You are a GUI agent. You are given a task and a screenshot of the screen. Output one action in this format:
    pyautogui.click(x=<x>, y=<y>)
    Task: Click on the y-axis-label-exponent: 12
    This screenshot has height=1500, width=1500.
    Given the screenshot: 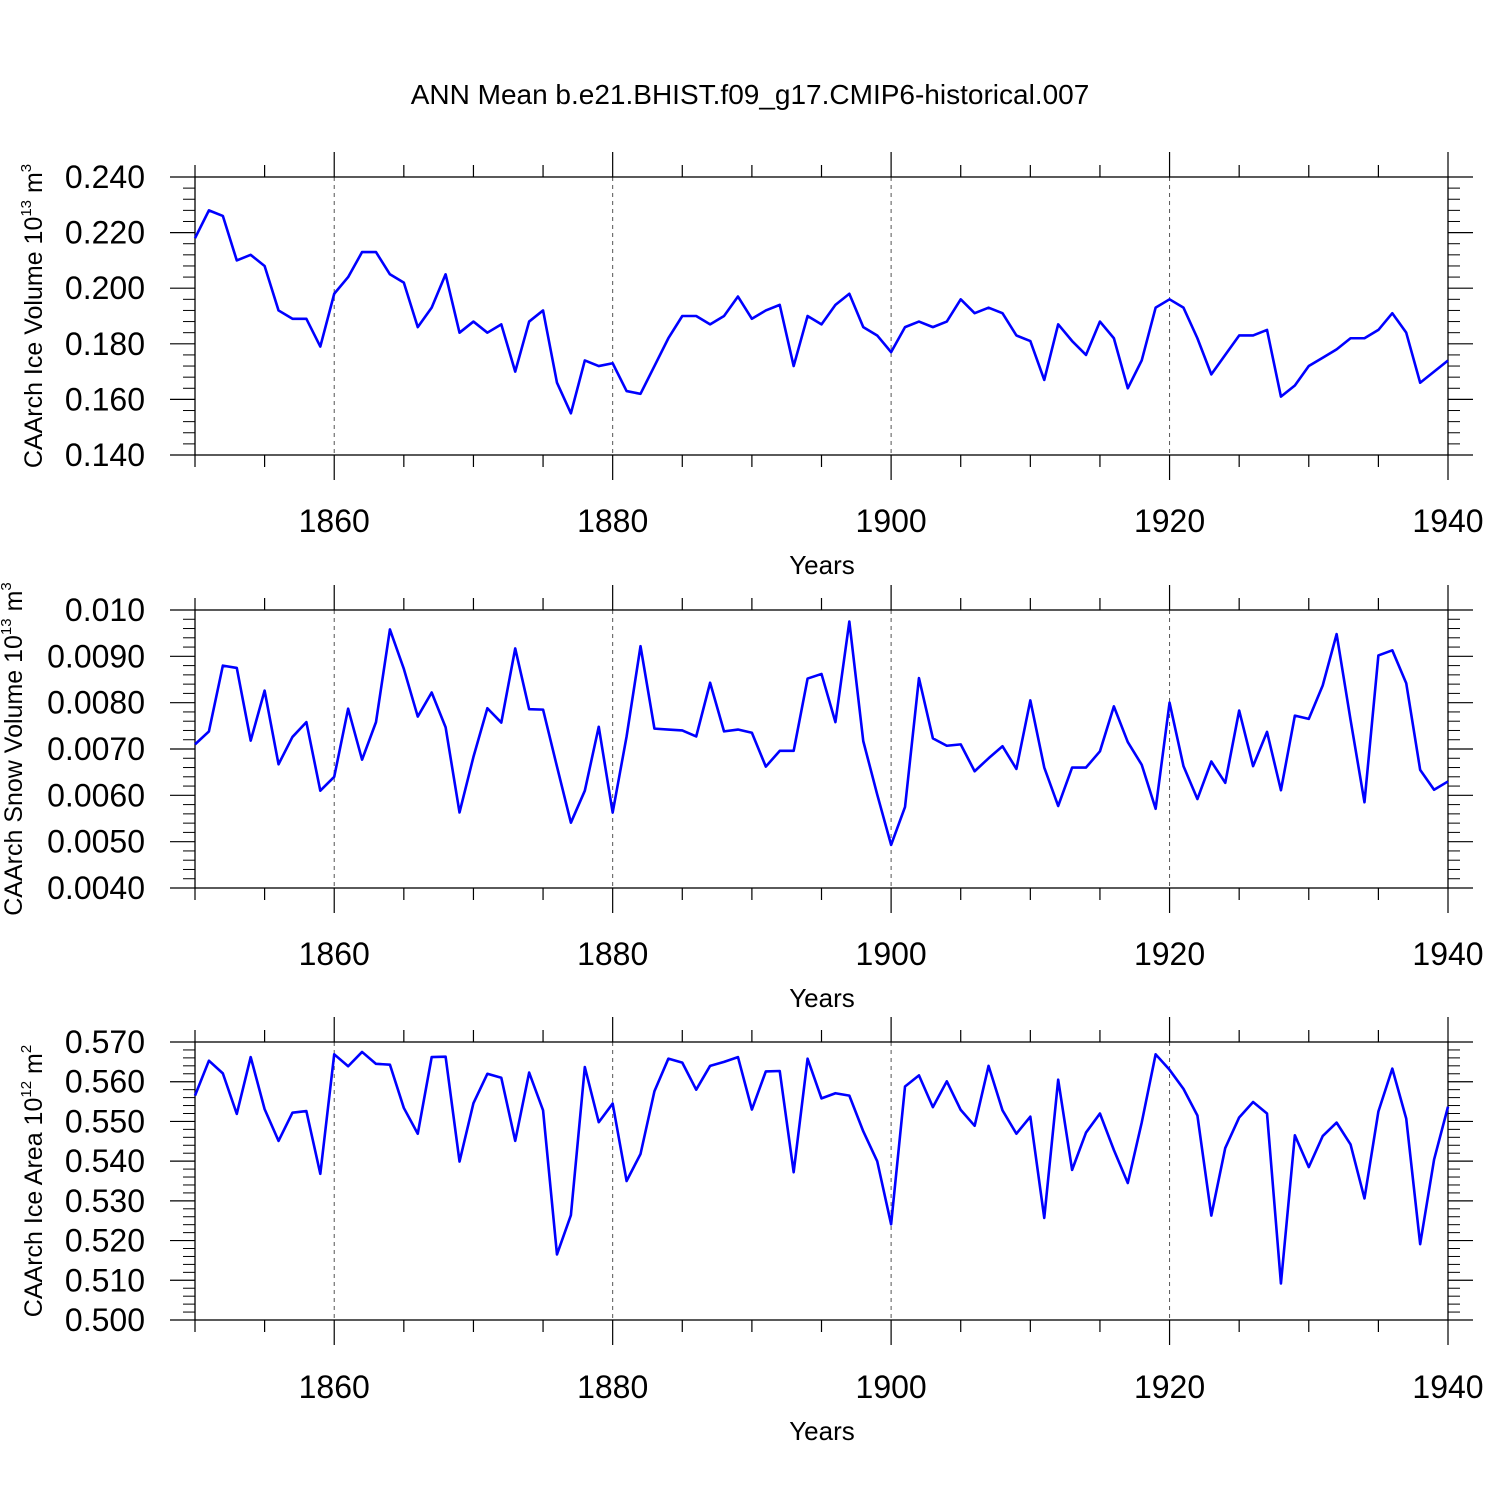 What is the action you would take?
    pyautogui.click(x=26, y=1089)
    